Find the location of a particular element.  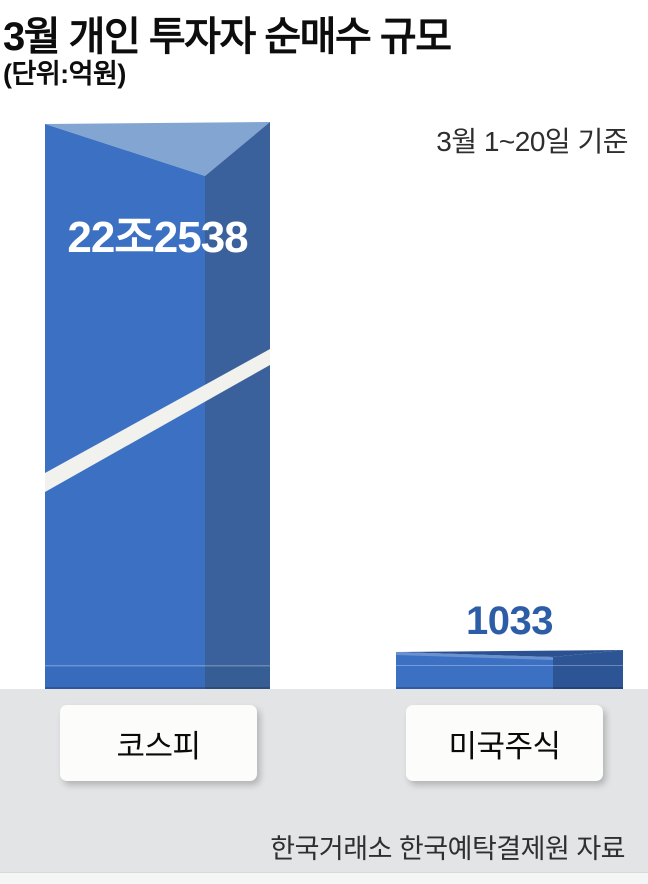

us-stocks-category-label: 미국주식 is located at coordinates (504, 743).